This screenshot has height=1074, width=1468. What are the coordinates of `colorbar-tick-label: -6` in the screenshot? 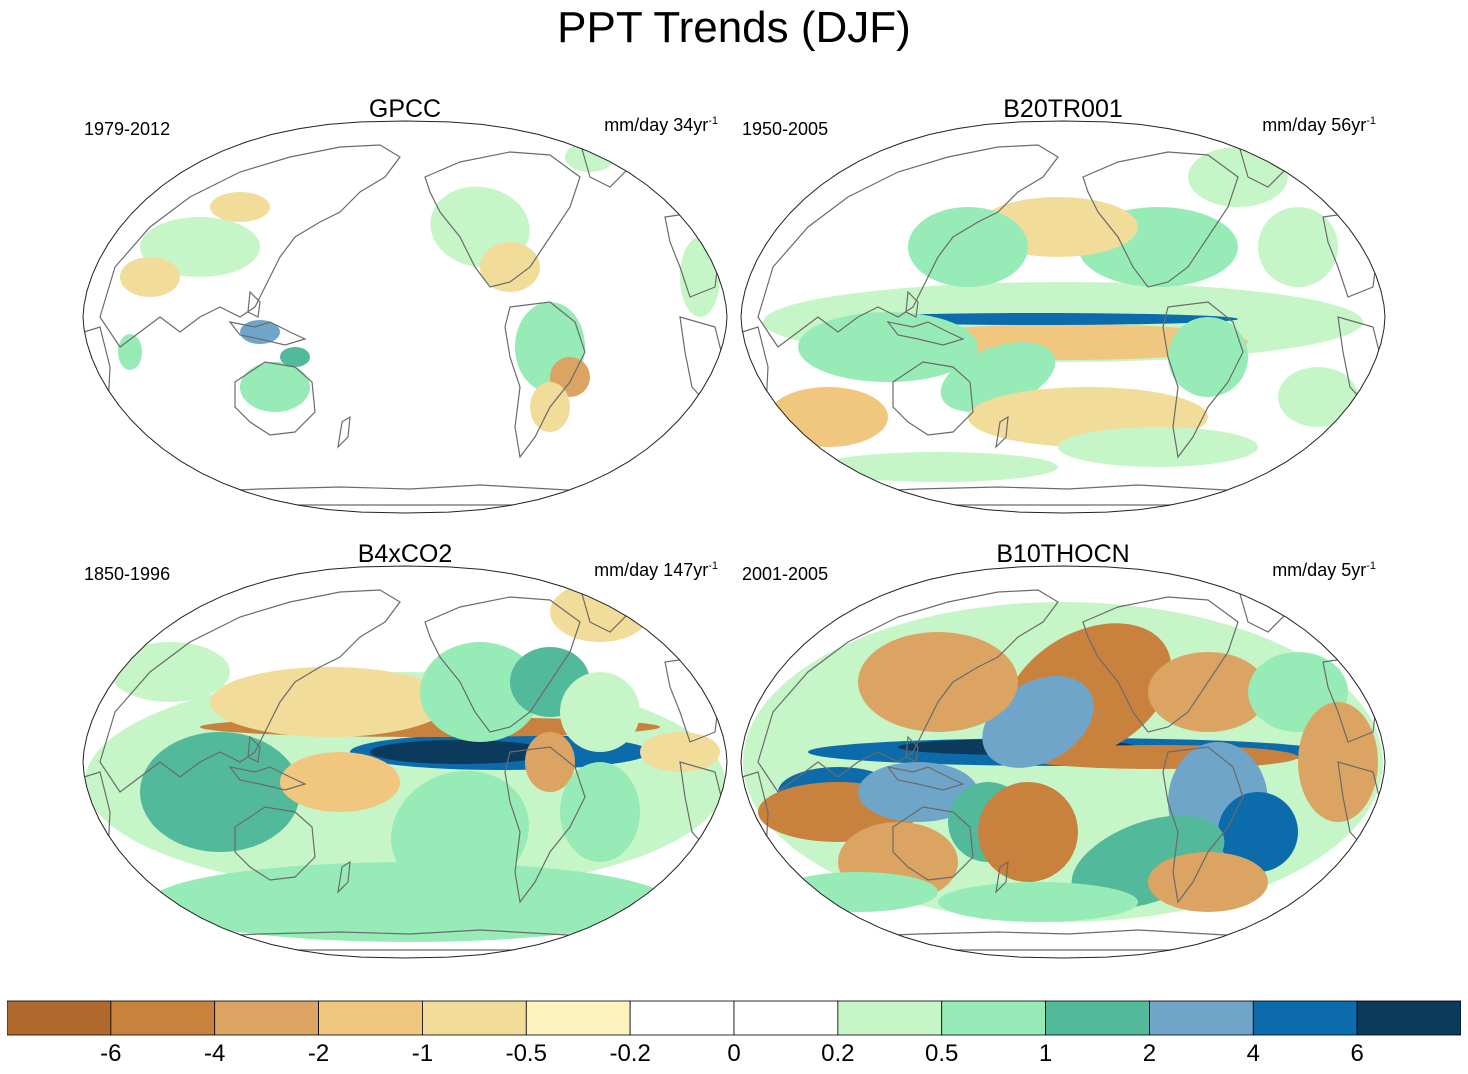 It's located at (111, 1053).